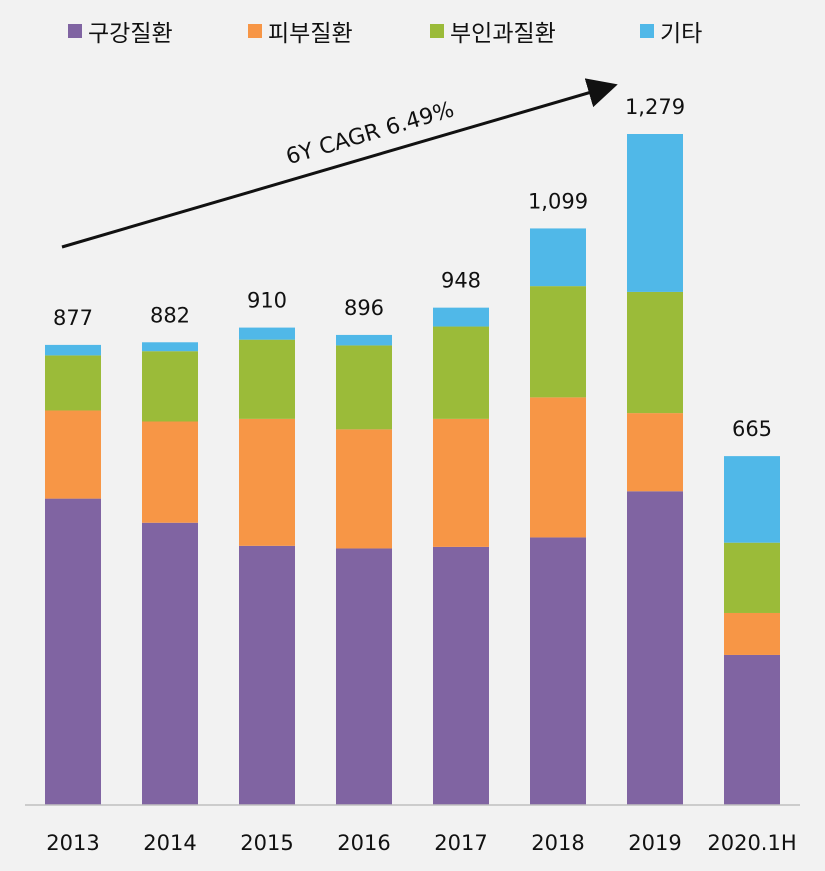 This screenshot has height=871, width=825. Describe the element at coordinates (421, 843) in the screenshot. I see `x-tick-labels: 2013 2014 2015 2016 2017 2018 2019 2020.1H` at that location.